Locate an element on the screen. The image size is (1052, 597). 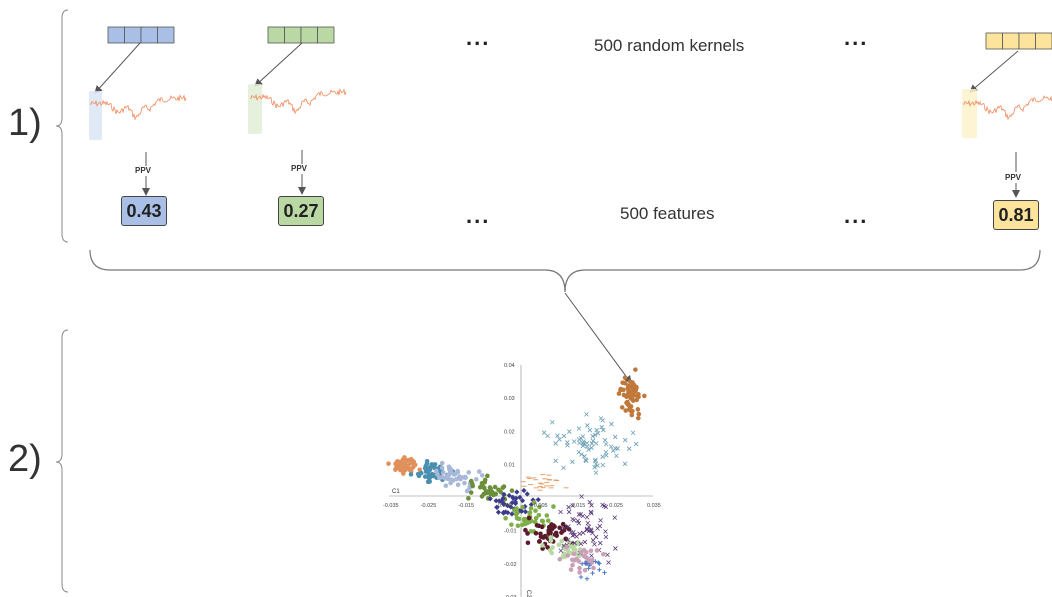
y-tick-label: 0.01 is located at coordinates (509, 465).